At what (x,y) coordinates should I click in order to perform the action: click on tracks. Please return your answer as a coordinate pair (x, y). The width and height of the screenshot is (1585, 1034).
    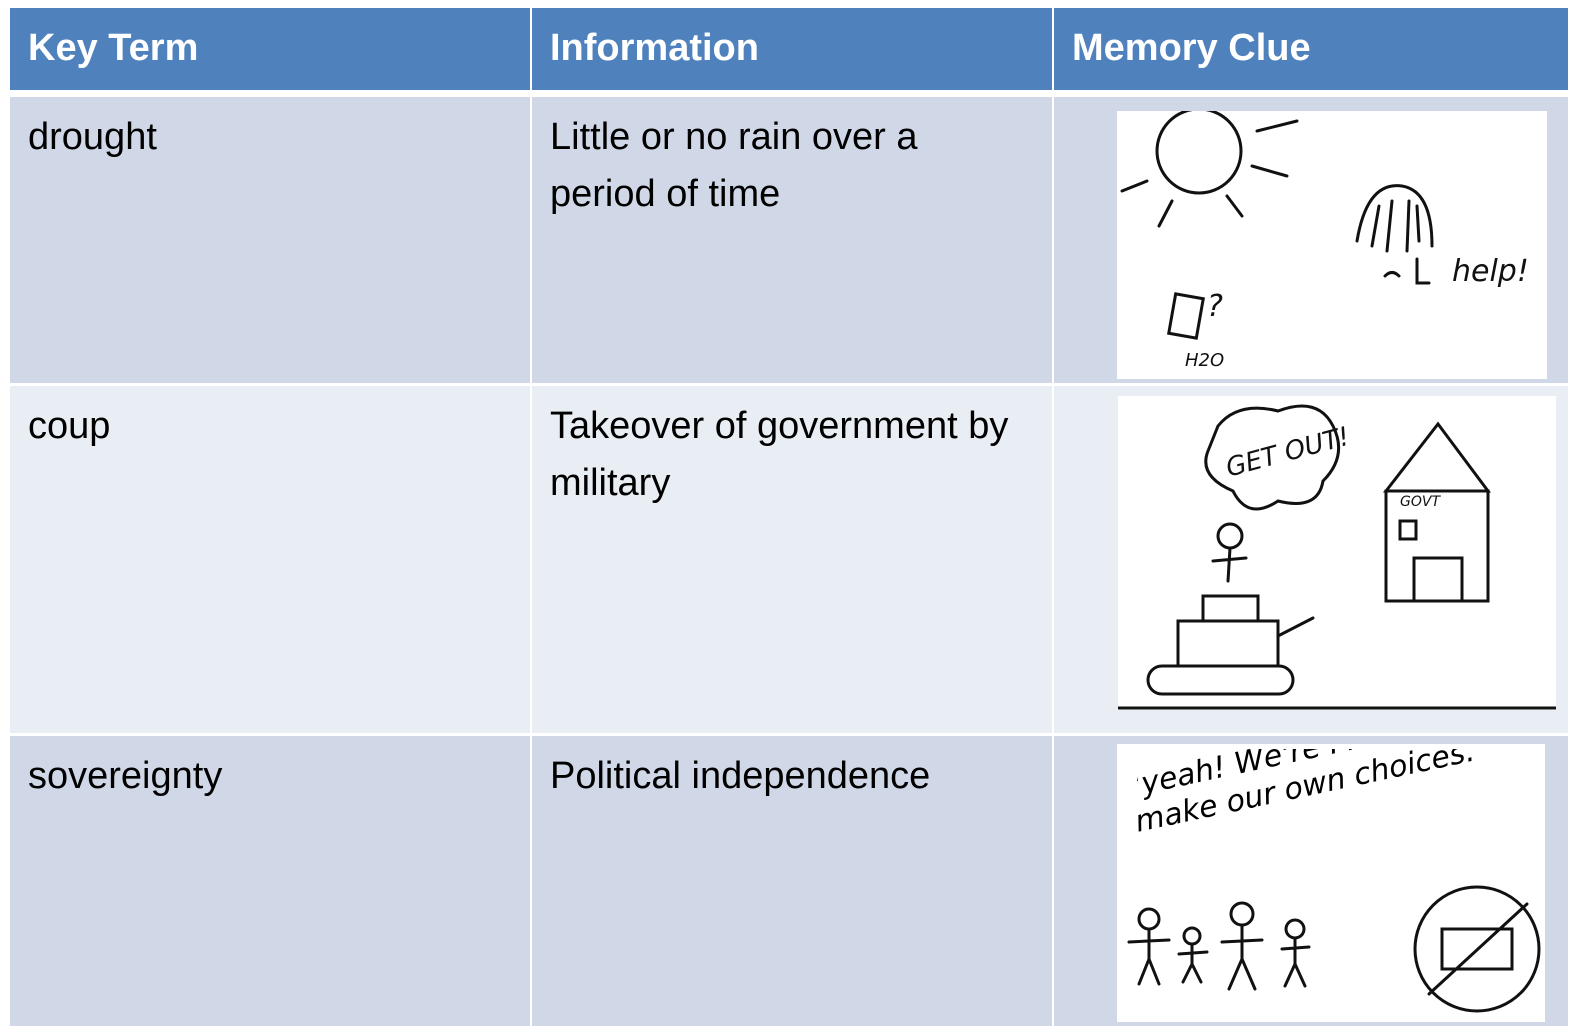
    Looking at the image, I should click on (1220, 680).